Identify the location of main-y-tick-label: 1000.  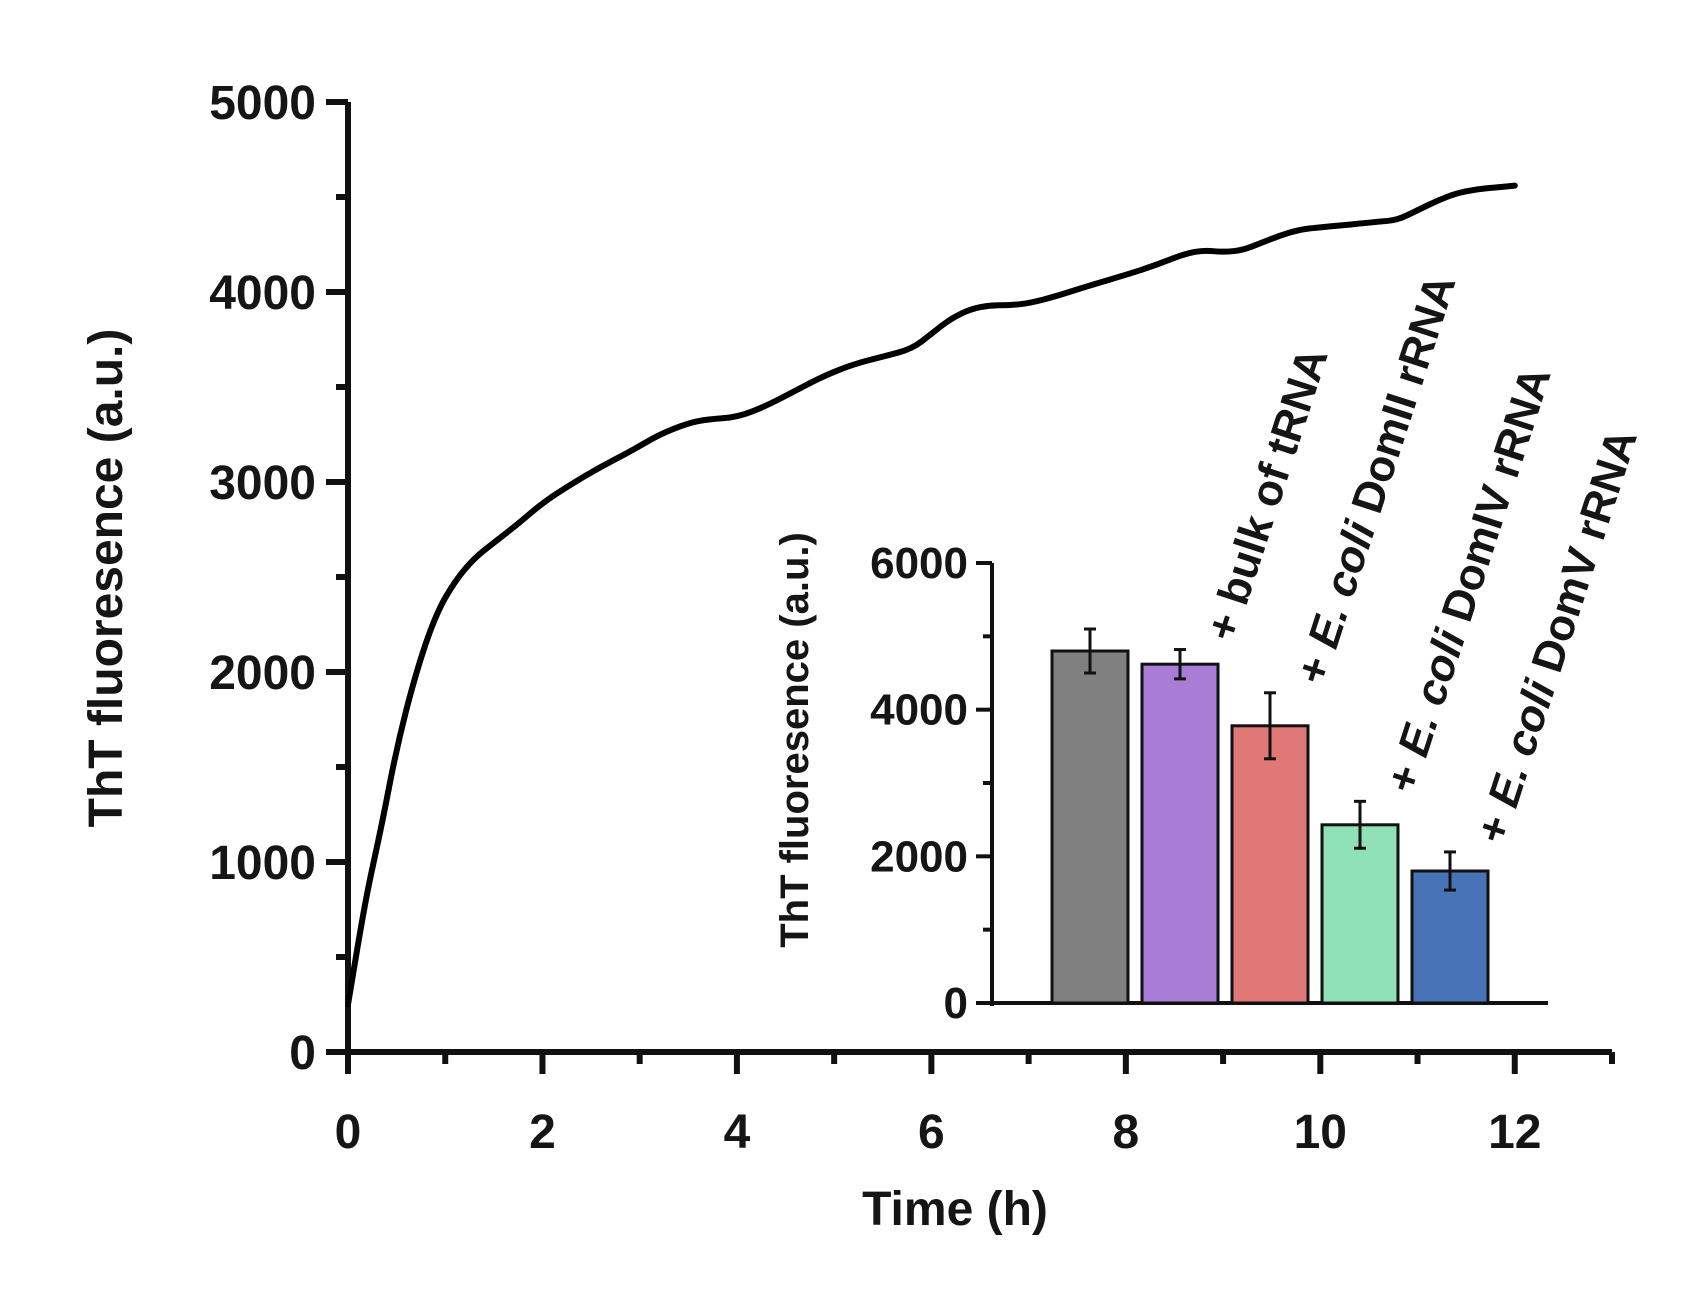
(262, 863).